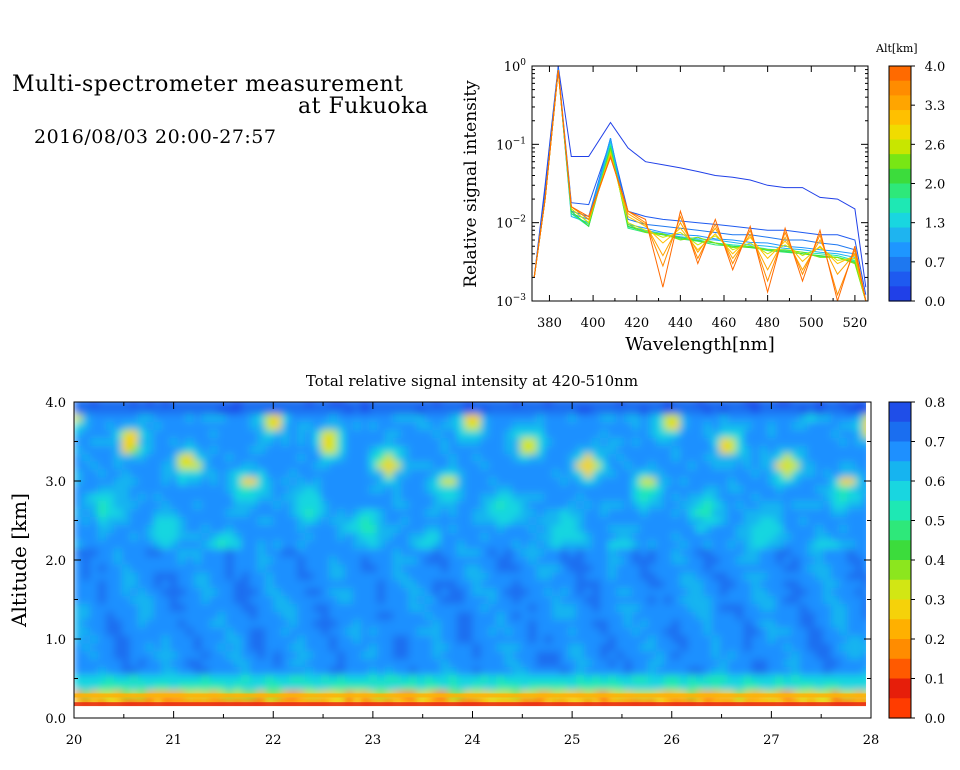 Image resolution: width=960 pixels, height=770 pixels. I want to click on spectrum-y-tick-label: 10⁻¹, so click(511, 144).